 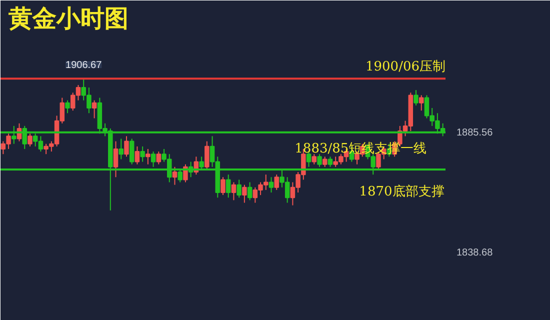 I want to click on y-tick-label: 1838.68, so click(x=475, y=253).